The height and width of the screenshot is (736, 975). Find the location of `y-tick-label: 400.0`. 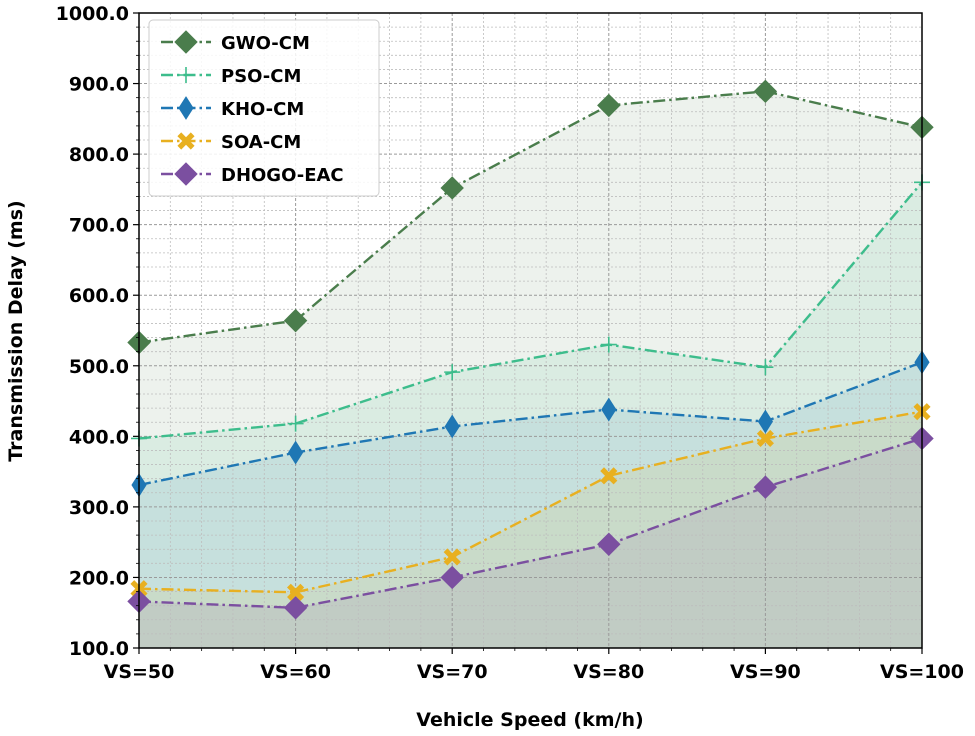

y-tick-label: 400.0 is located at coordinates (99, 437).